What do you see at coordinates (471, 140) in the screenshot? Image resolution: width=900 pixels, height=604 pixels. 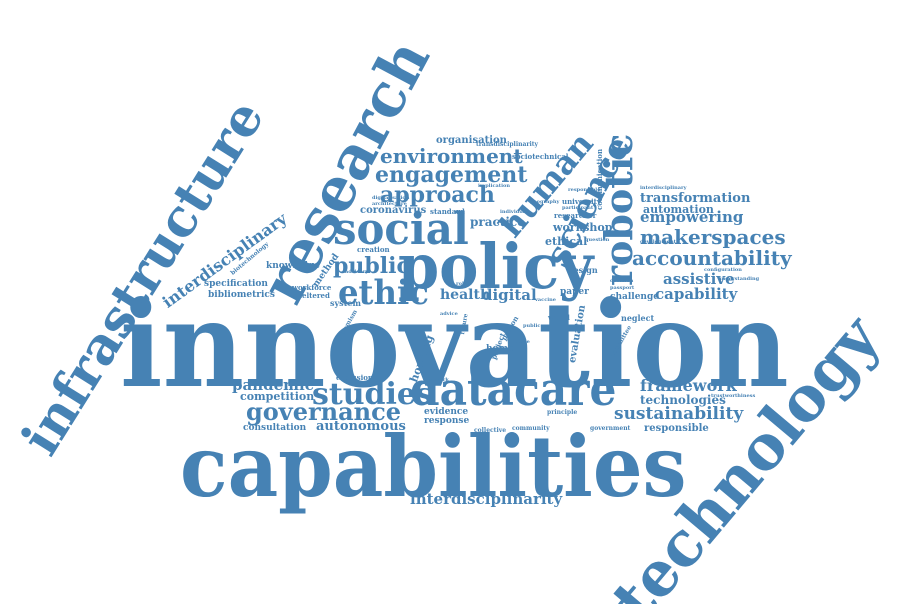 I see `word-organisation: organisation` at bounding box center [471, 140].